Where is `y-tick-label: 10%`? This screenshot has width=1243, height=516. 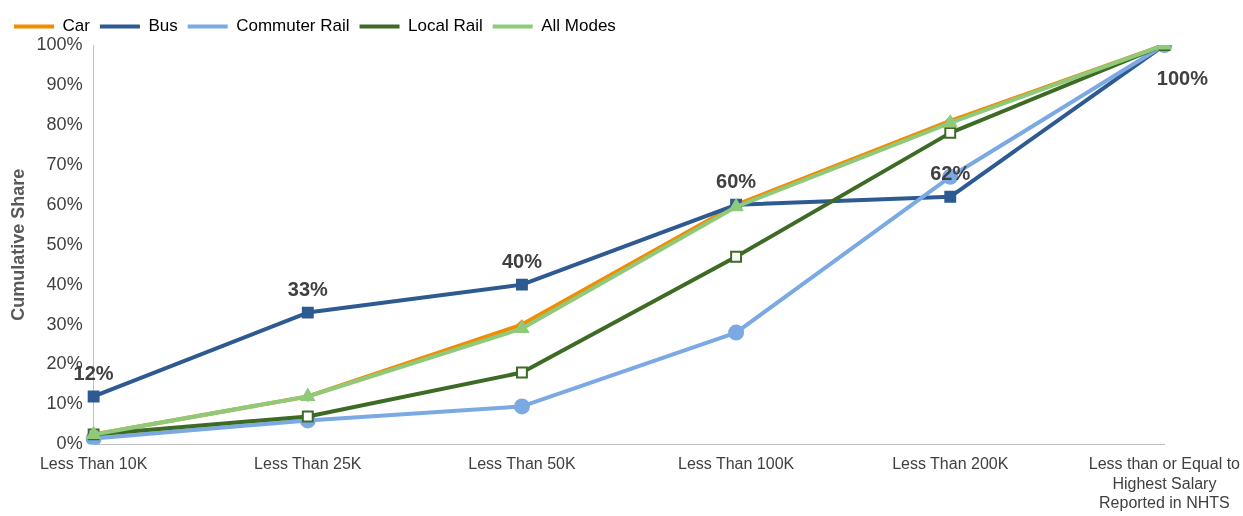 y-tick-label: 10% is located at coordinates (64, 403).